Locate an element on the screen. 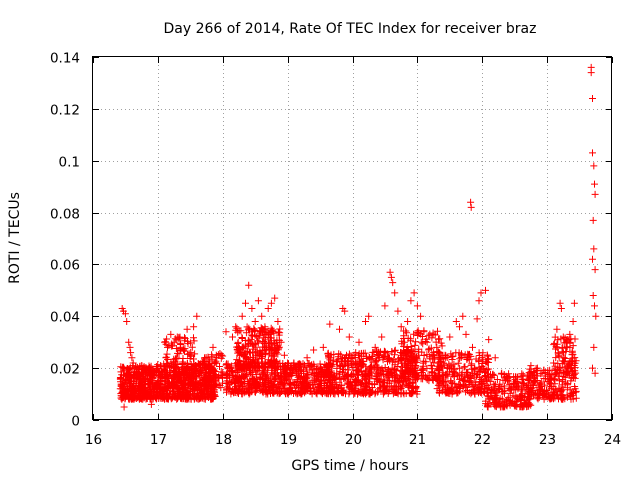 The width and height of the screenshot is (640, 480). y-tick-label: 0.06 is located at coordinates (65, 266).